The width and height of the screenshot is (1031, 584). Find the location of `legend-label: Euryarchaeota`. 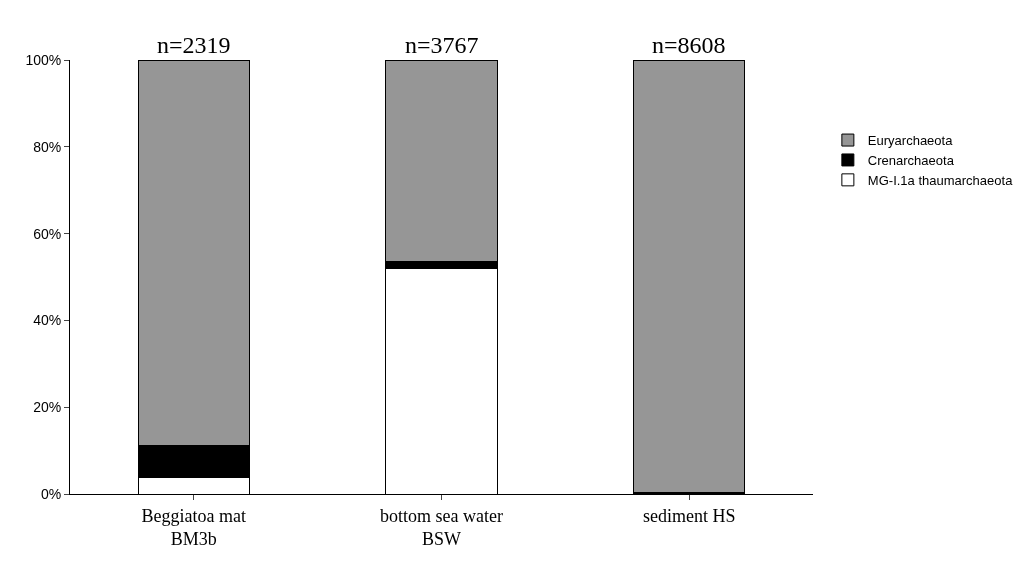

legend-label: Euryarchaeota is located at coordinates (910, 141).